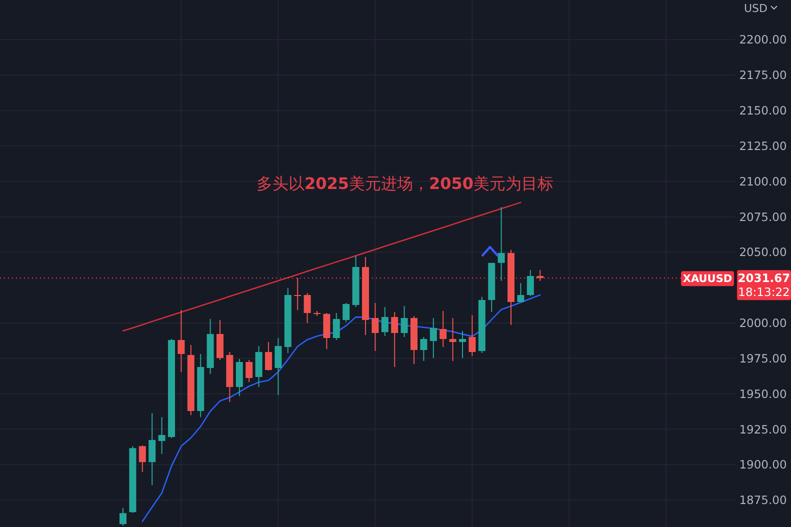  What do you see at coordinates (763, 217) in the screenshot?
I see `y-tick-label: 2075.00` at bounding box center [763, 217].